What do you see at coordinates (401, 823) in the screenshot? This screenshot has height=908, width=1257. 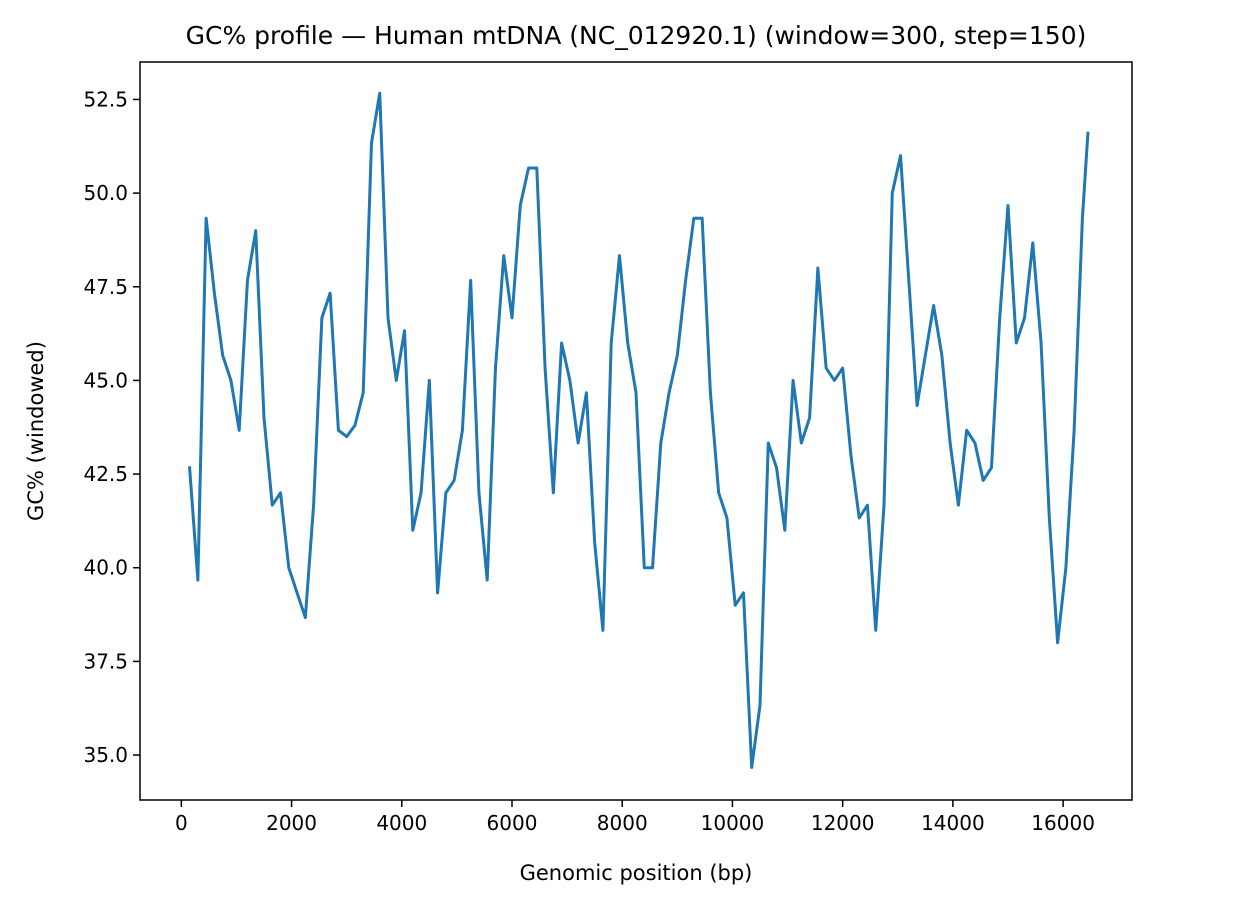 I see `x-tick-label: 4000` at bounding box center [401, 823].